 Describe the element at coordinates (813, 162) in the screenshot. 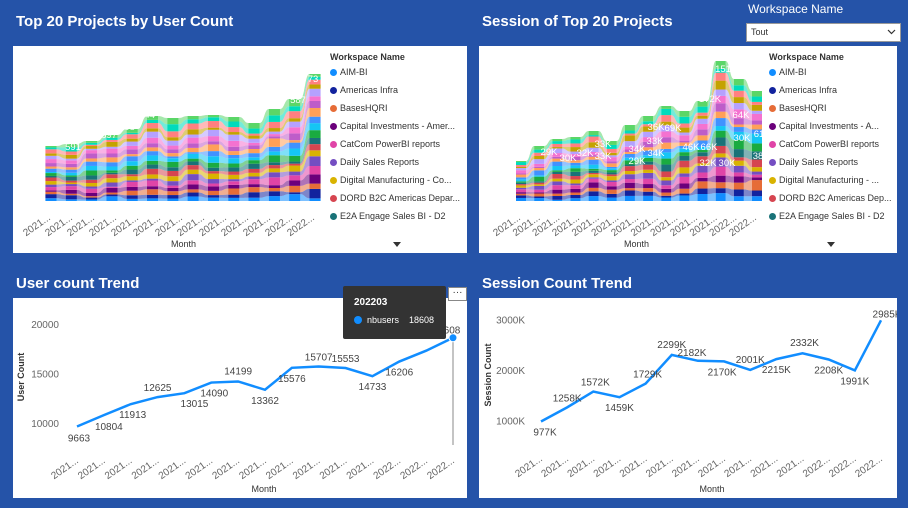

I see `legend-item: Daily Sales Reports` at that location.